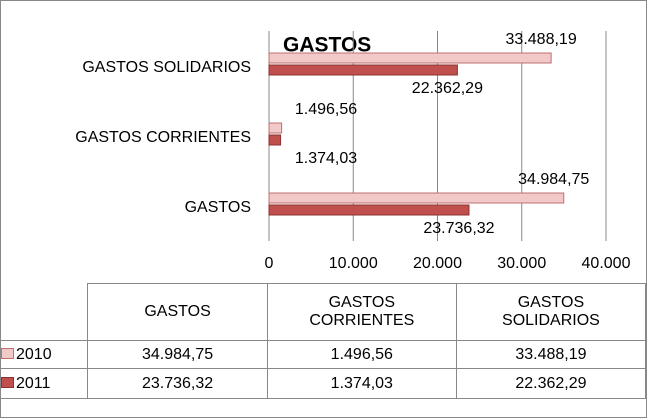 The width and height of the screenshot is (647, 418). Describe the element at coordinates (326, 158) in the screenshot. I see `data-label: 1.374,03` at that location.